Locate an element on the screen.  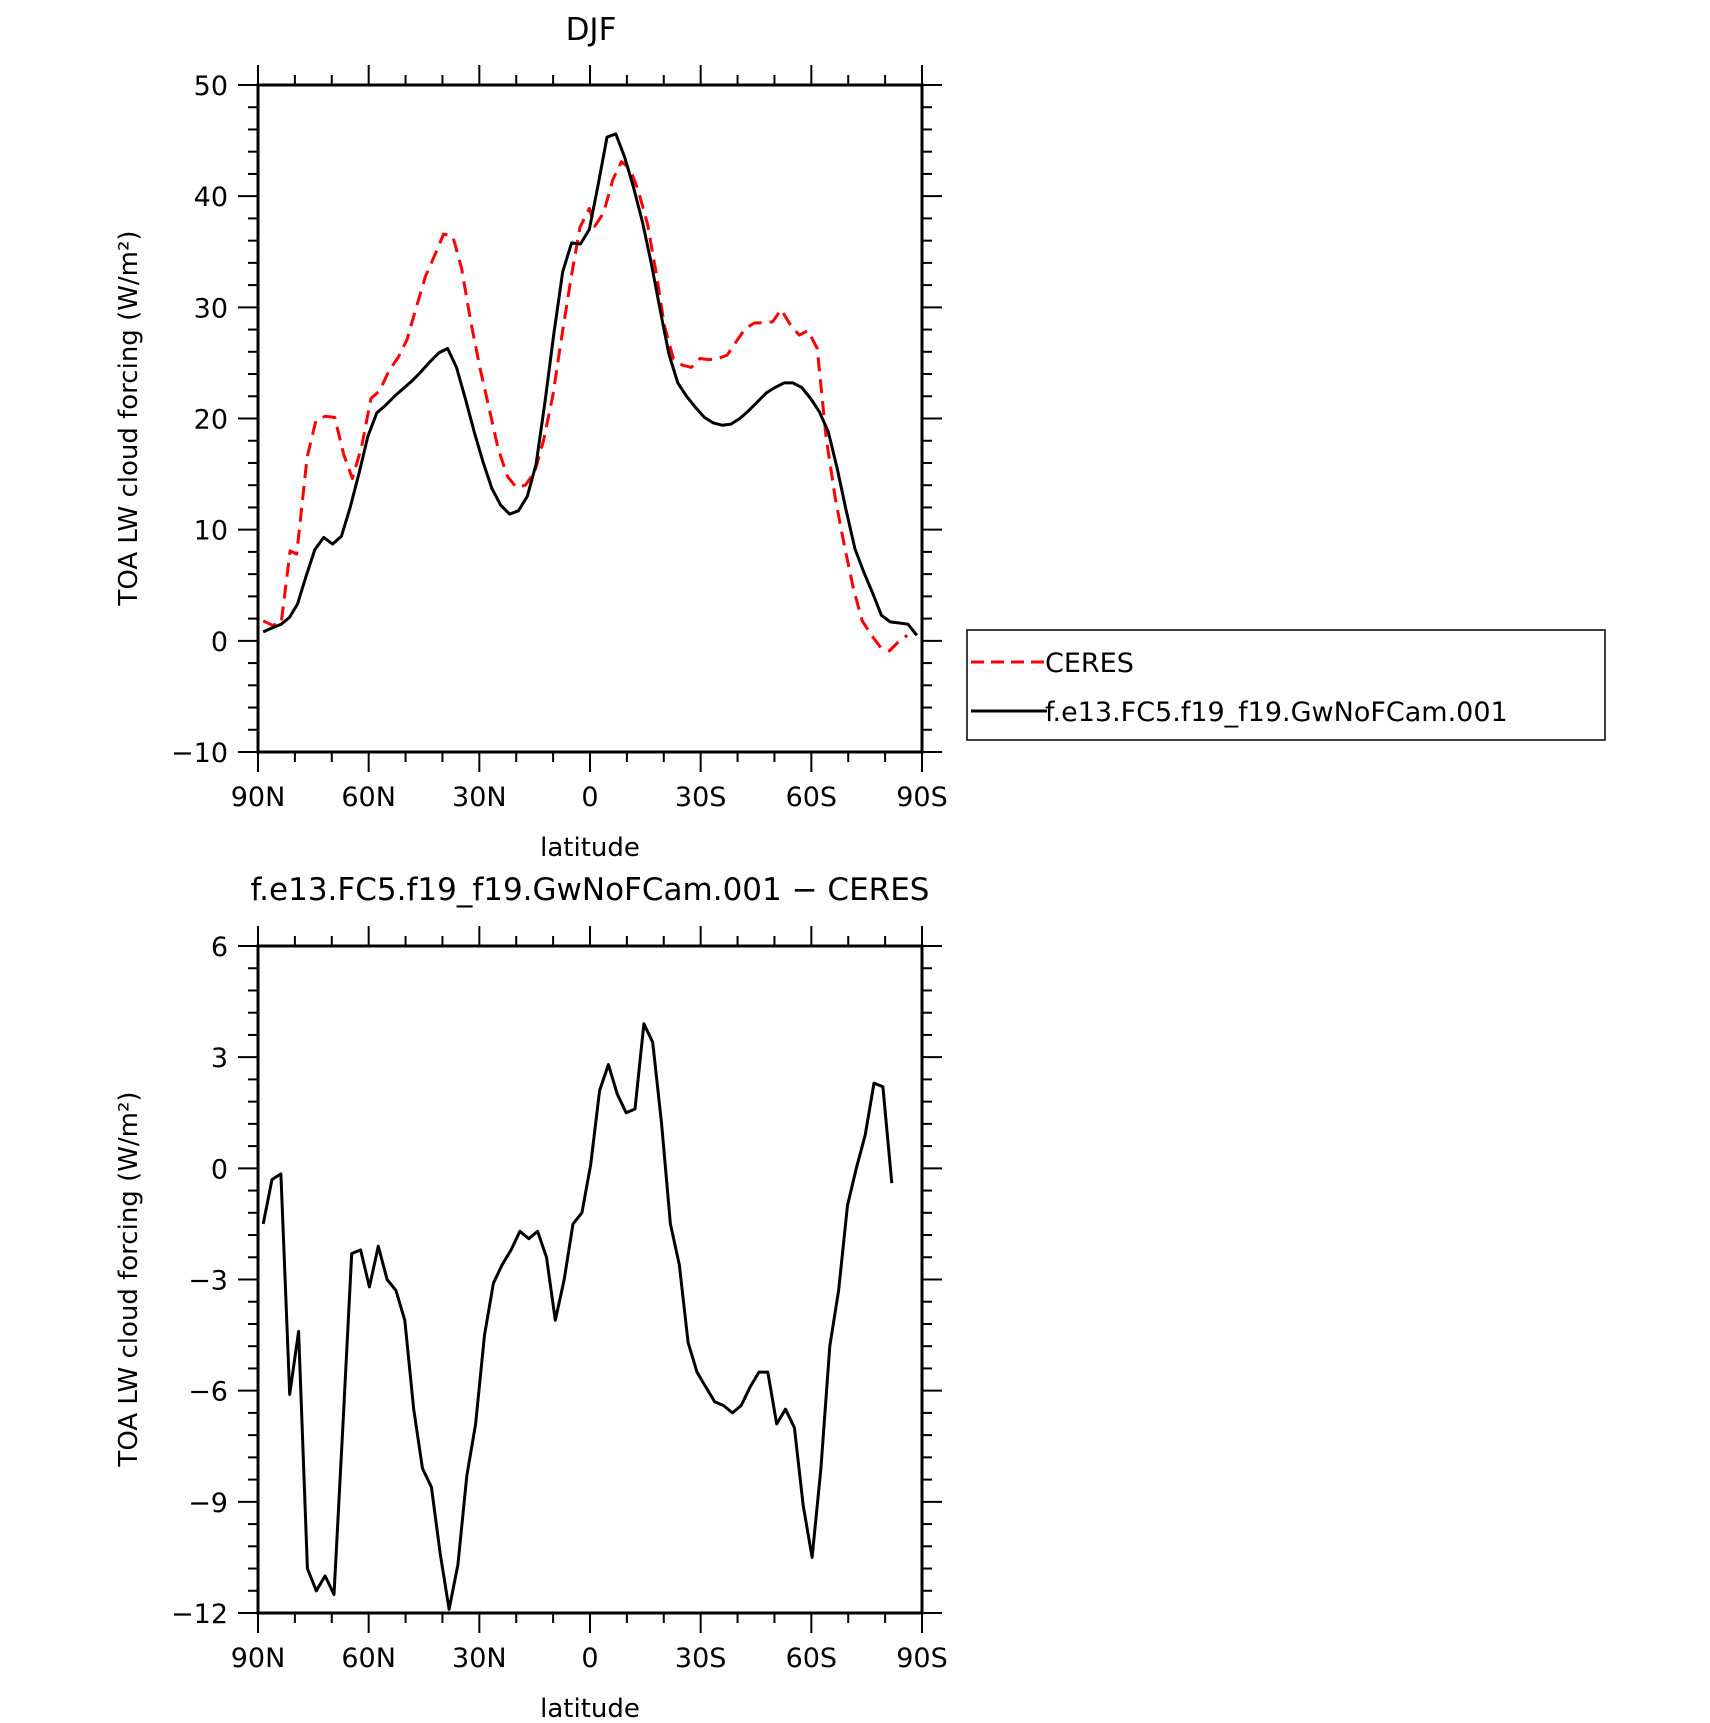
y-tick-label: 50 is located at coordinates (211, 86).